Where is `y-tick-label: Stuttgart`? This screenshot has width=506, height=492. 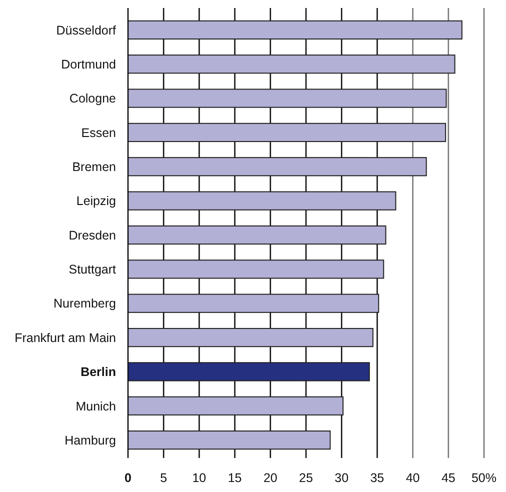
y-tick-label: Stuttgart is located at coordinates (92, 269).